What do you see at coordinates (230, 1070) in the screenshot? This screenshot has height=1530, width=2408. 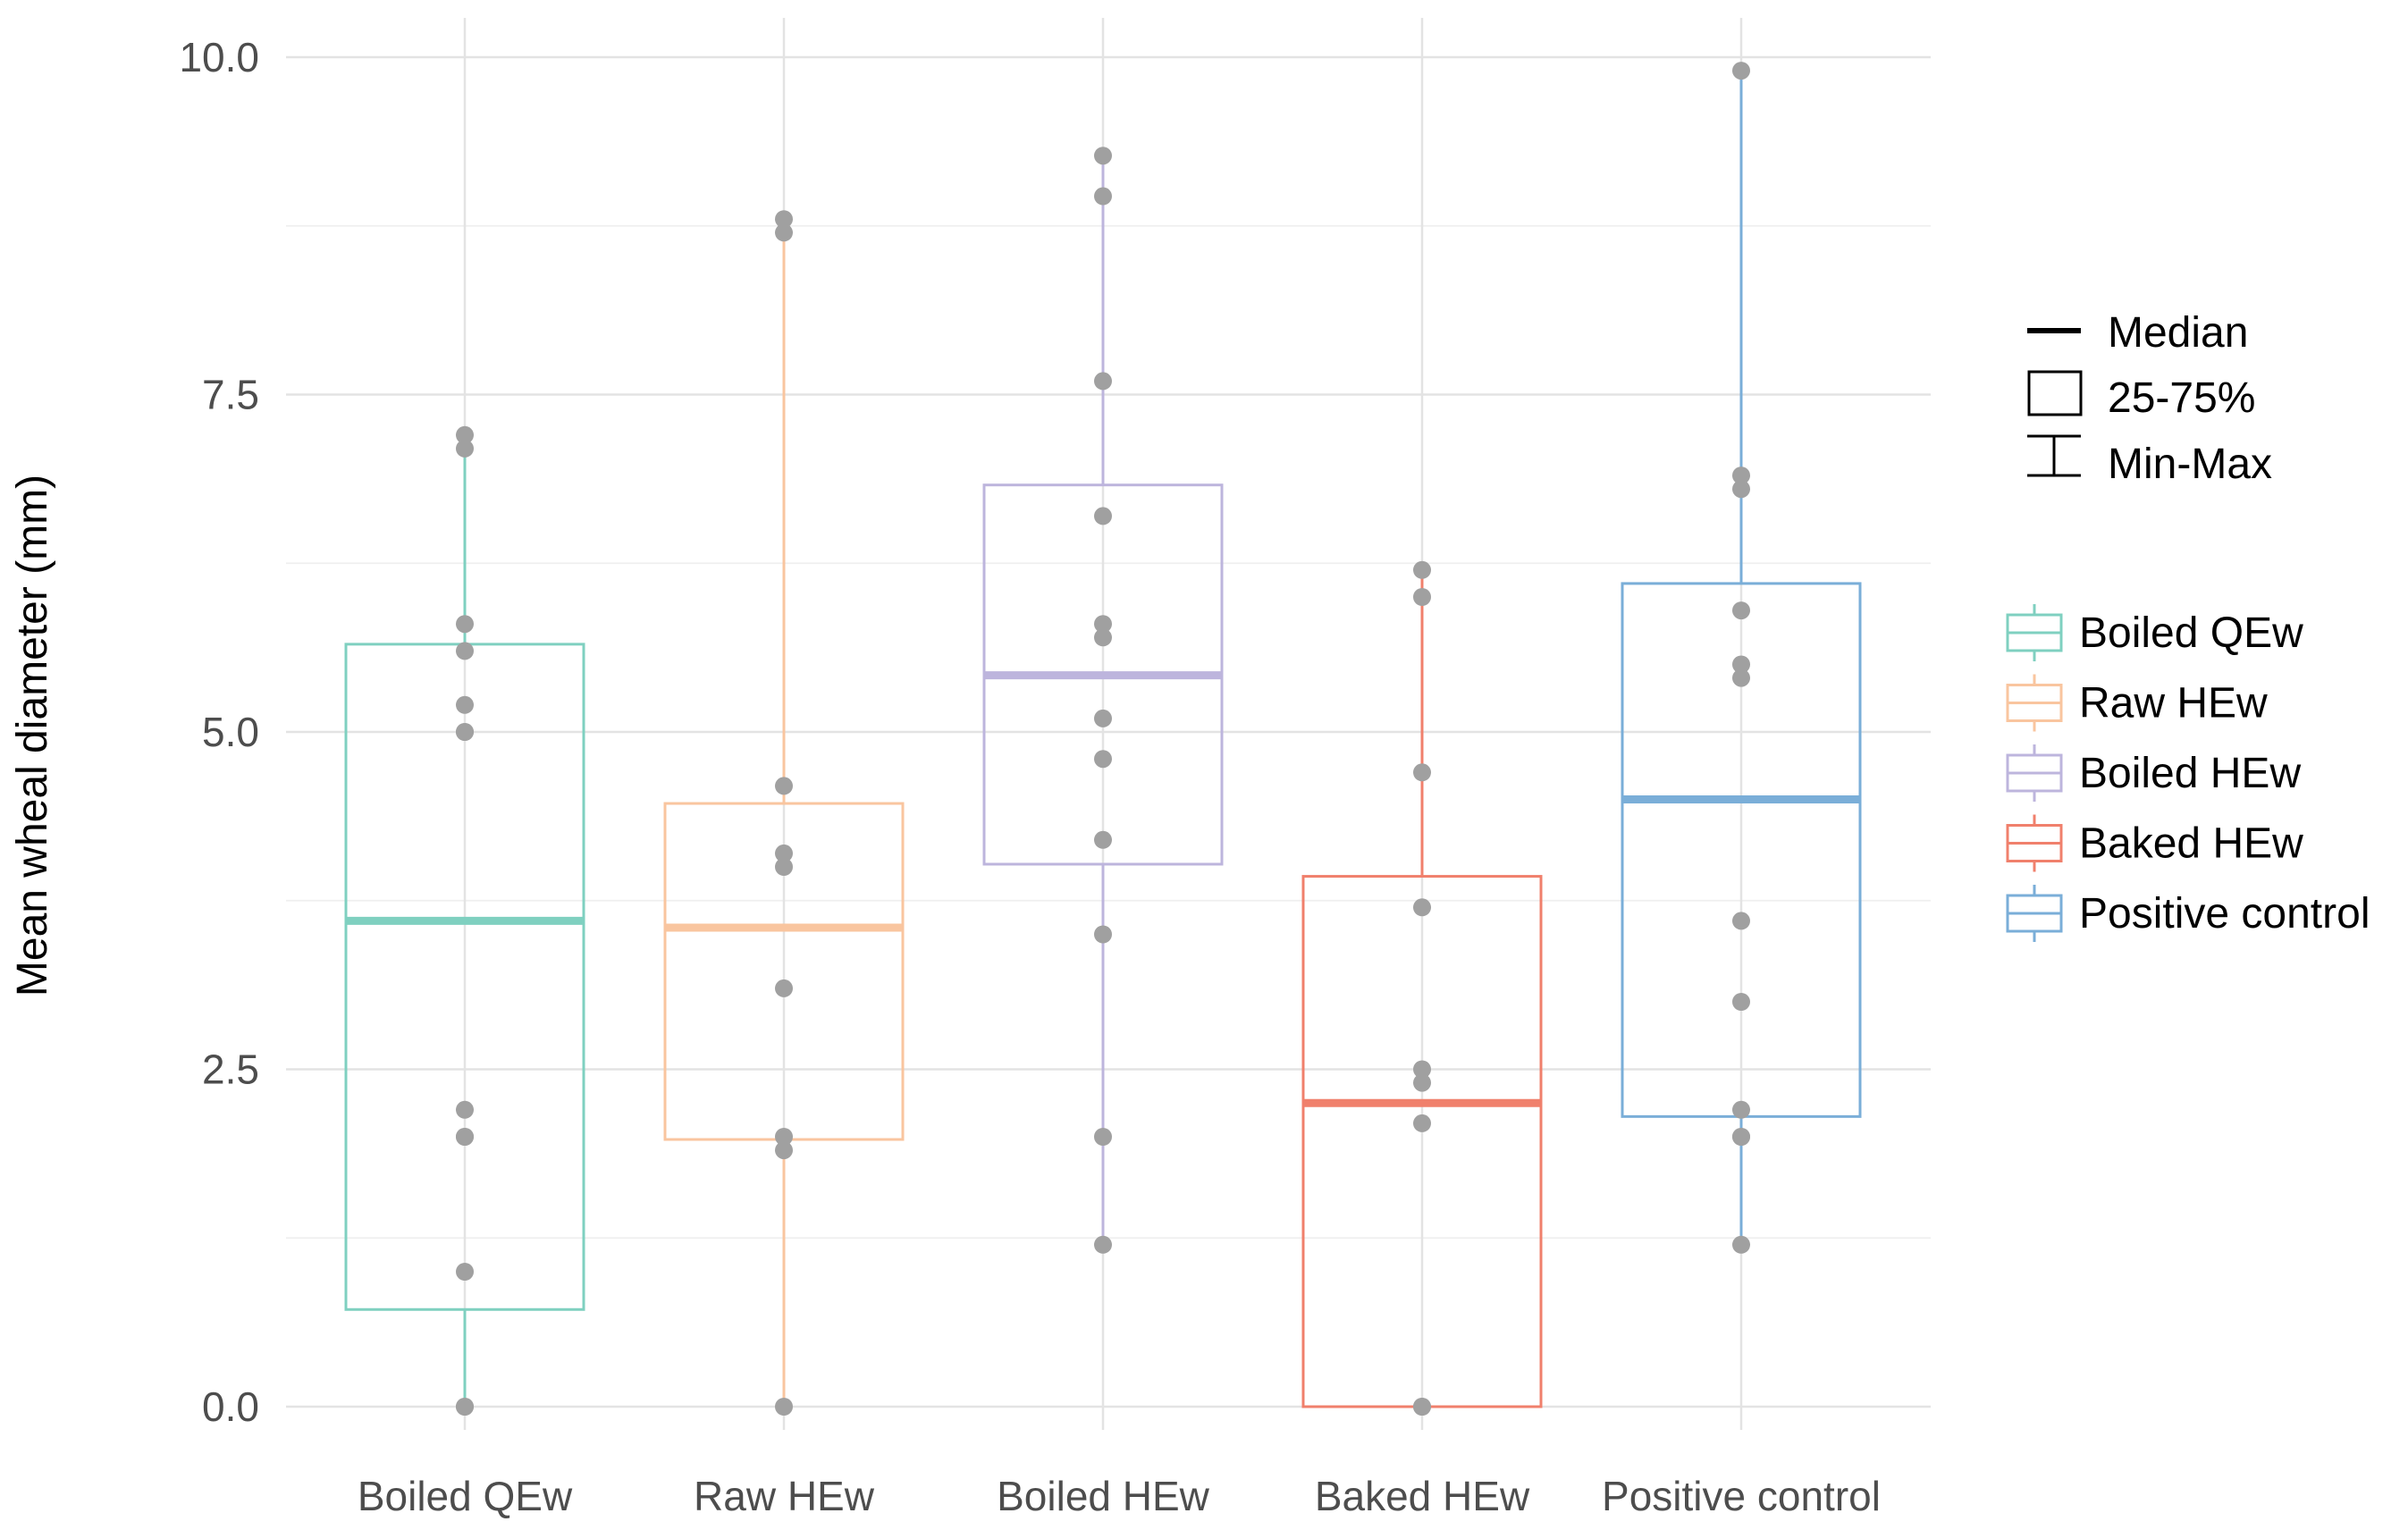 I see `y-tick-label: 2.5` at bounding box center [230, 1070].